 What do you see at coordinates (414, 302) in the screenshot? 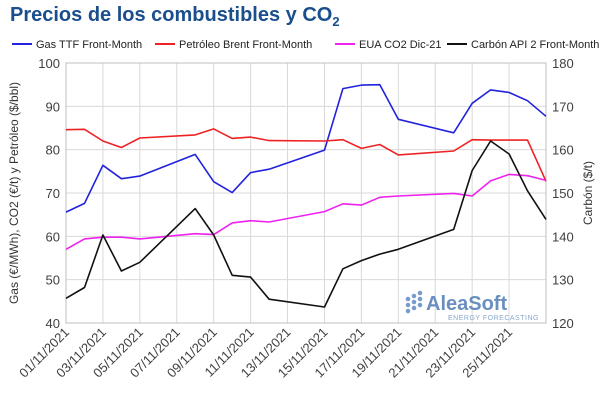
I see `logo-mark-icon` at bounding box center [414, 302].